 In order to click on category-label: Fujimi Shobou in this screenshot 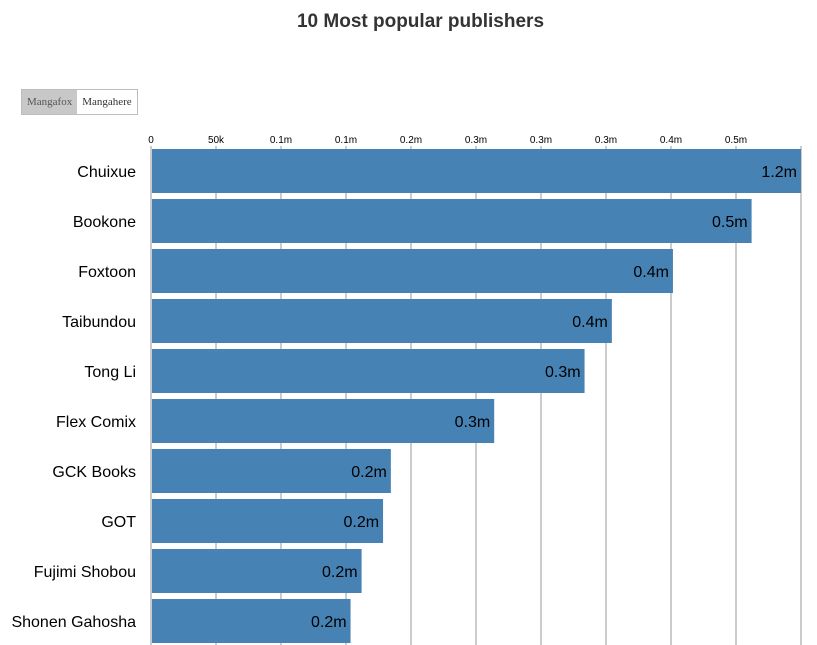, I will do `click(85, 572)`.